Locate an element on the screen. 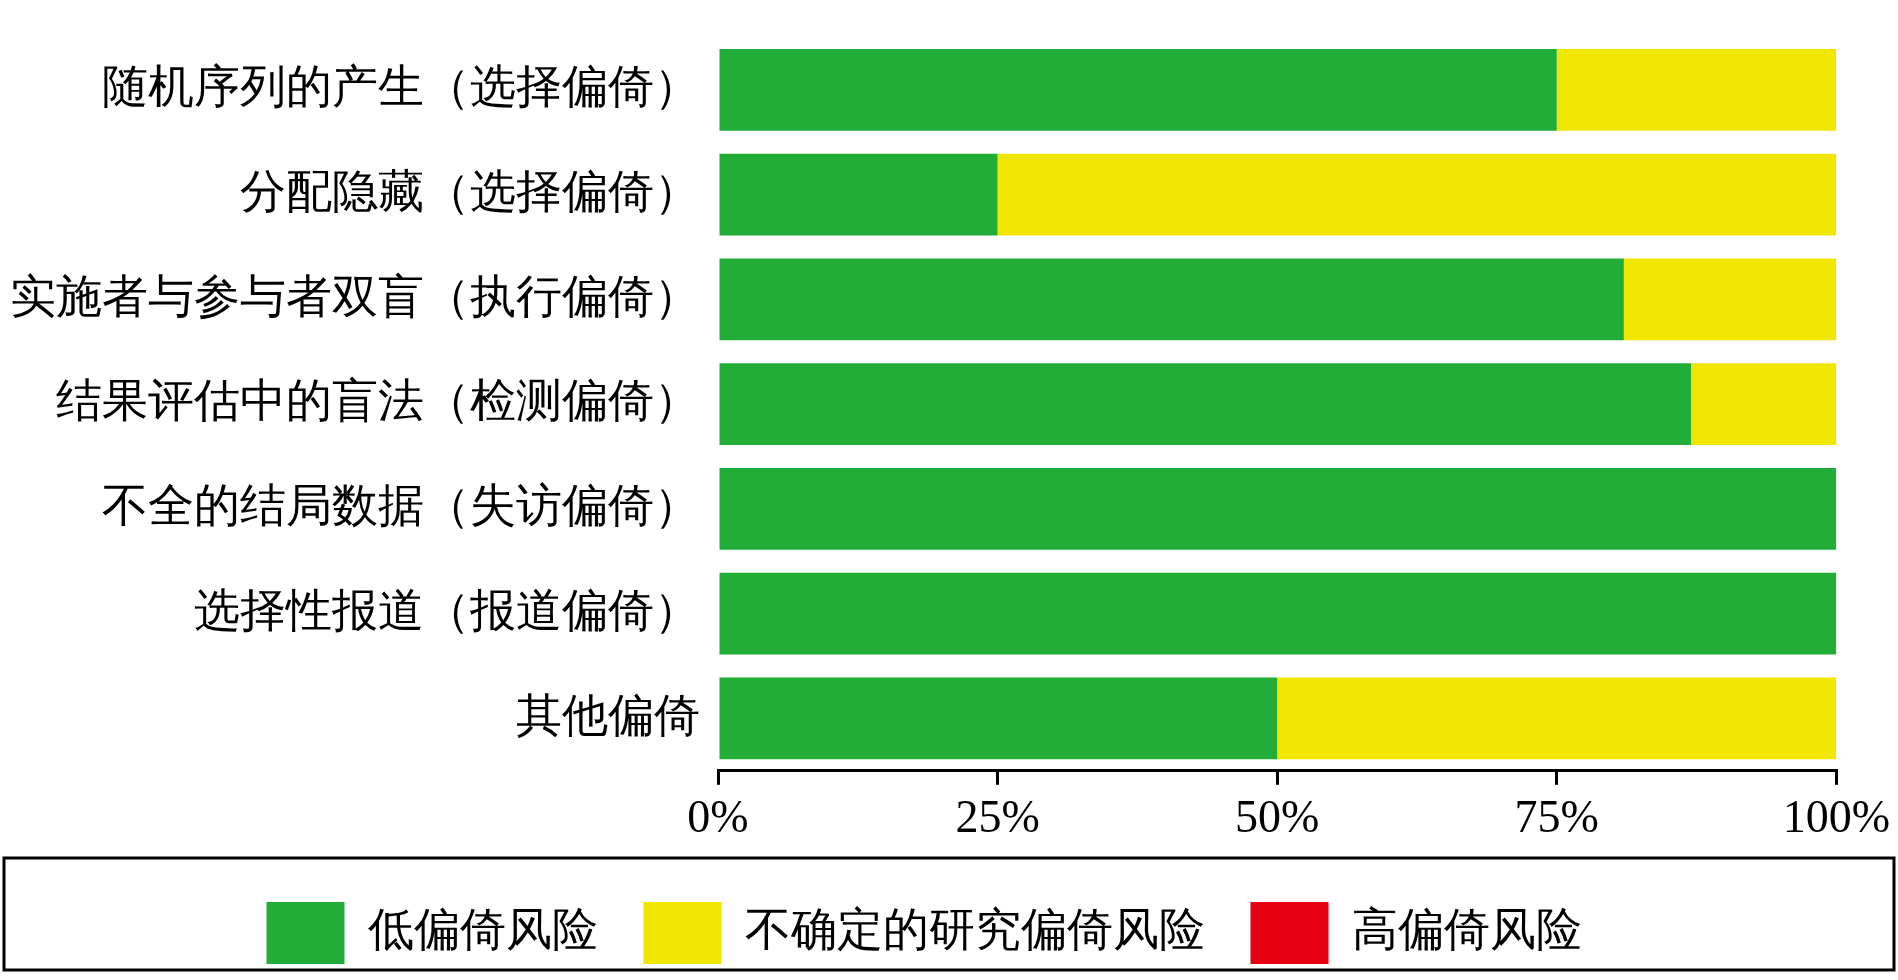  y-tick-label: 其他偏倚 is located at coordinates (608, 715).